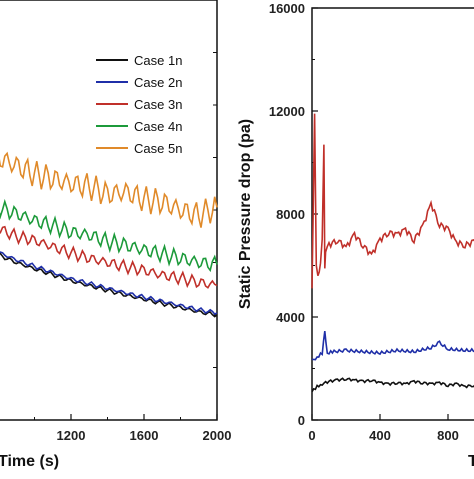  What do you see at coordinates (71, 435) in the screenshot?
I see `left-x-tick-label: 1200` at bounding box center [71, 435].